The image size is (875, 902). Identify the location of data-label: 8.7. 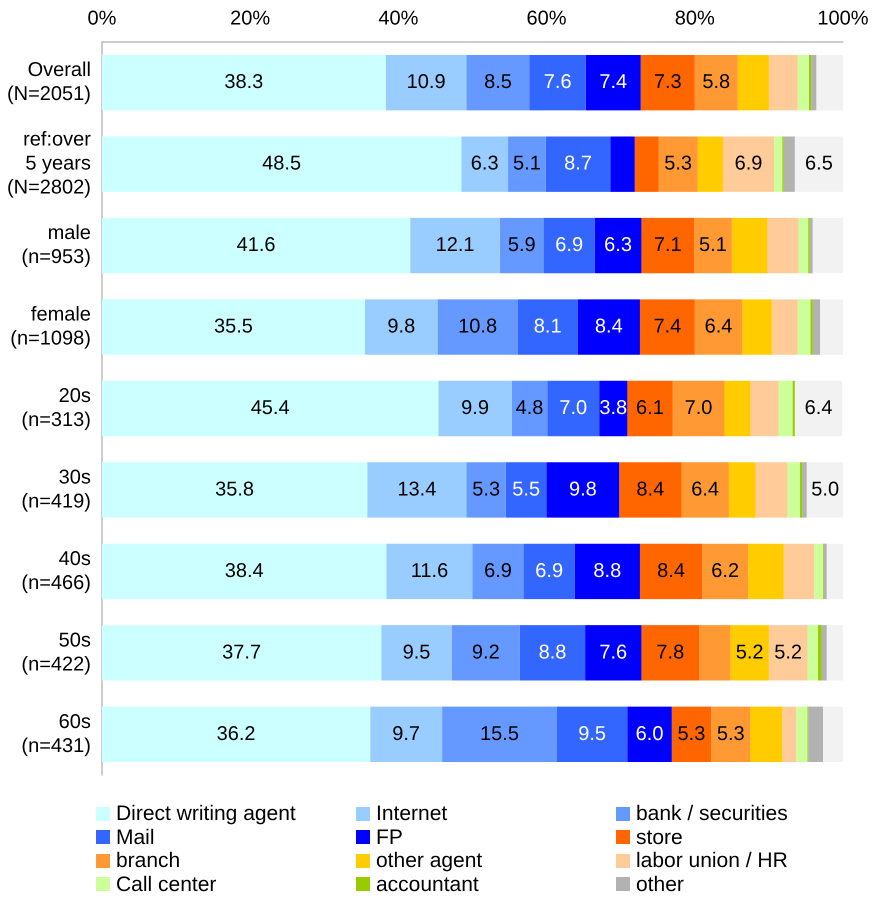
(578, 163).